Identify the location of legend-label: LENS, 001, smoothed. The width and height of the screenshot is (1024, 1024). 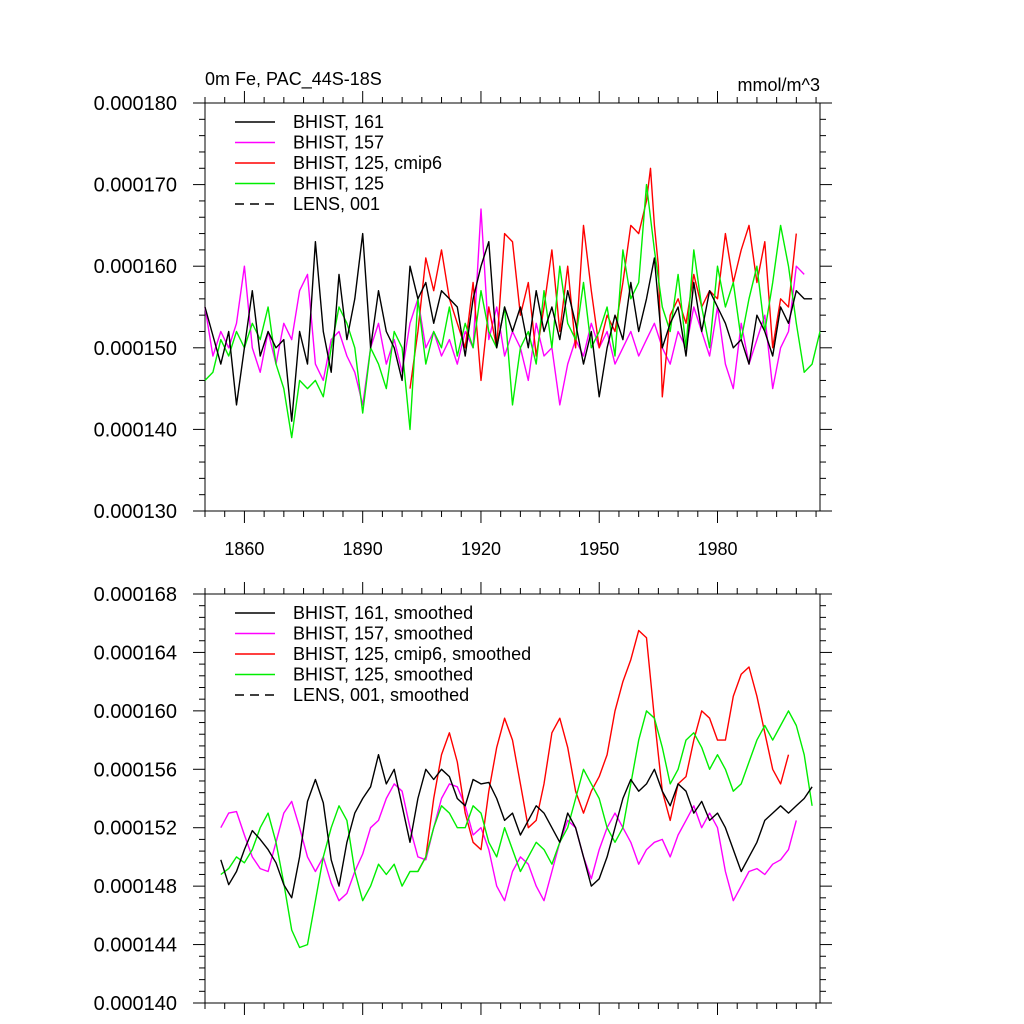
(381, 695).